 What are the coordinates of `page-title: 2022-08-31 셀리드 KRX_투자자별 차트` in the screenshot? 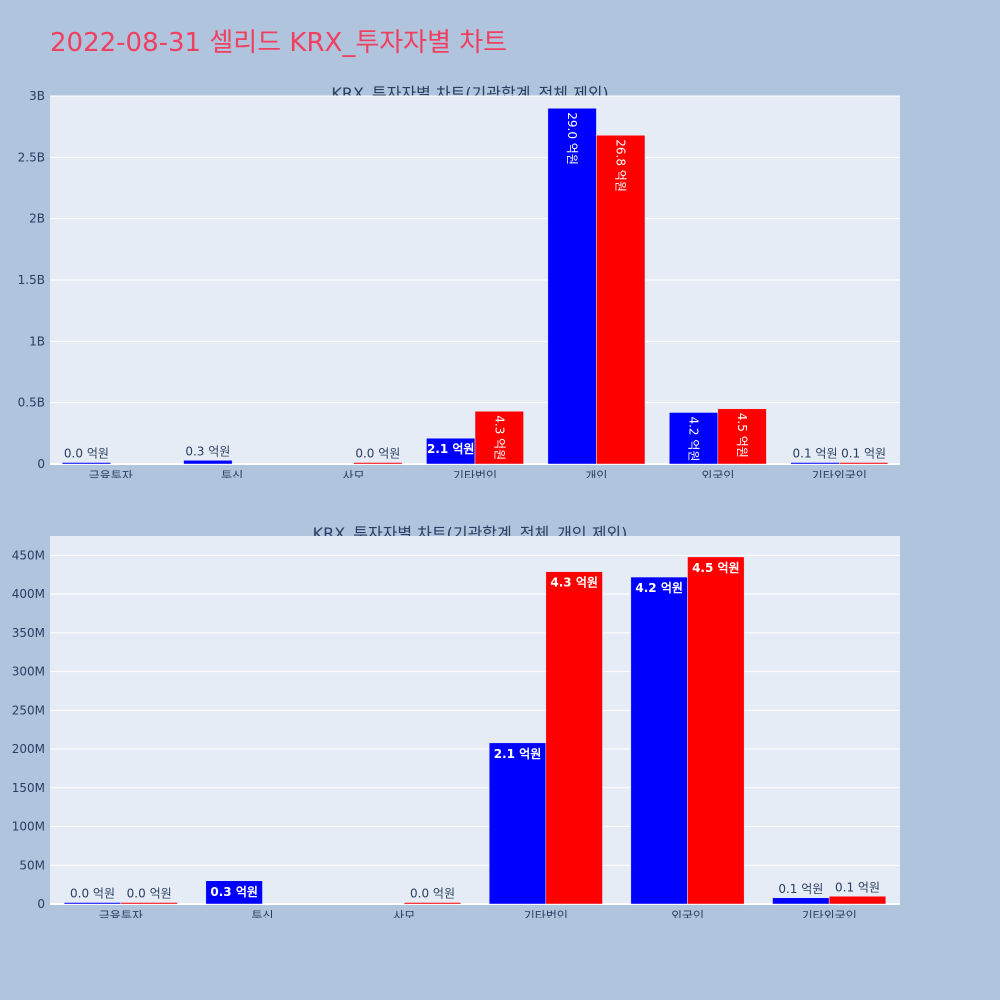 It's located at (279, 43).